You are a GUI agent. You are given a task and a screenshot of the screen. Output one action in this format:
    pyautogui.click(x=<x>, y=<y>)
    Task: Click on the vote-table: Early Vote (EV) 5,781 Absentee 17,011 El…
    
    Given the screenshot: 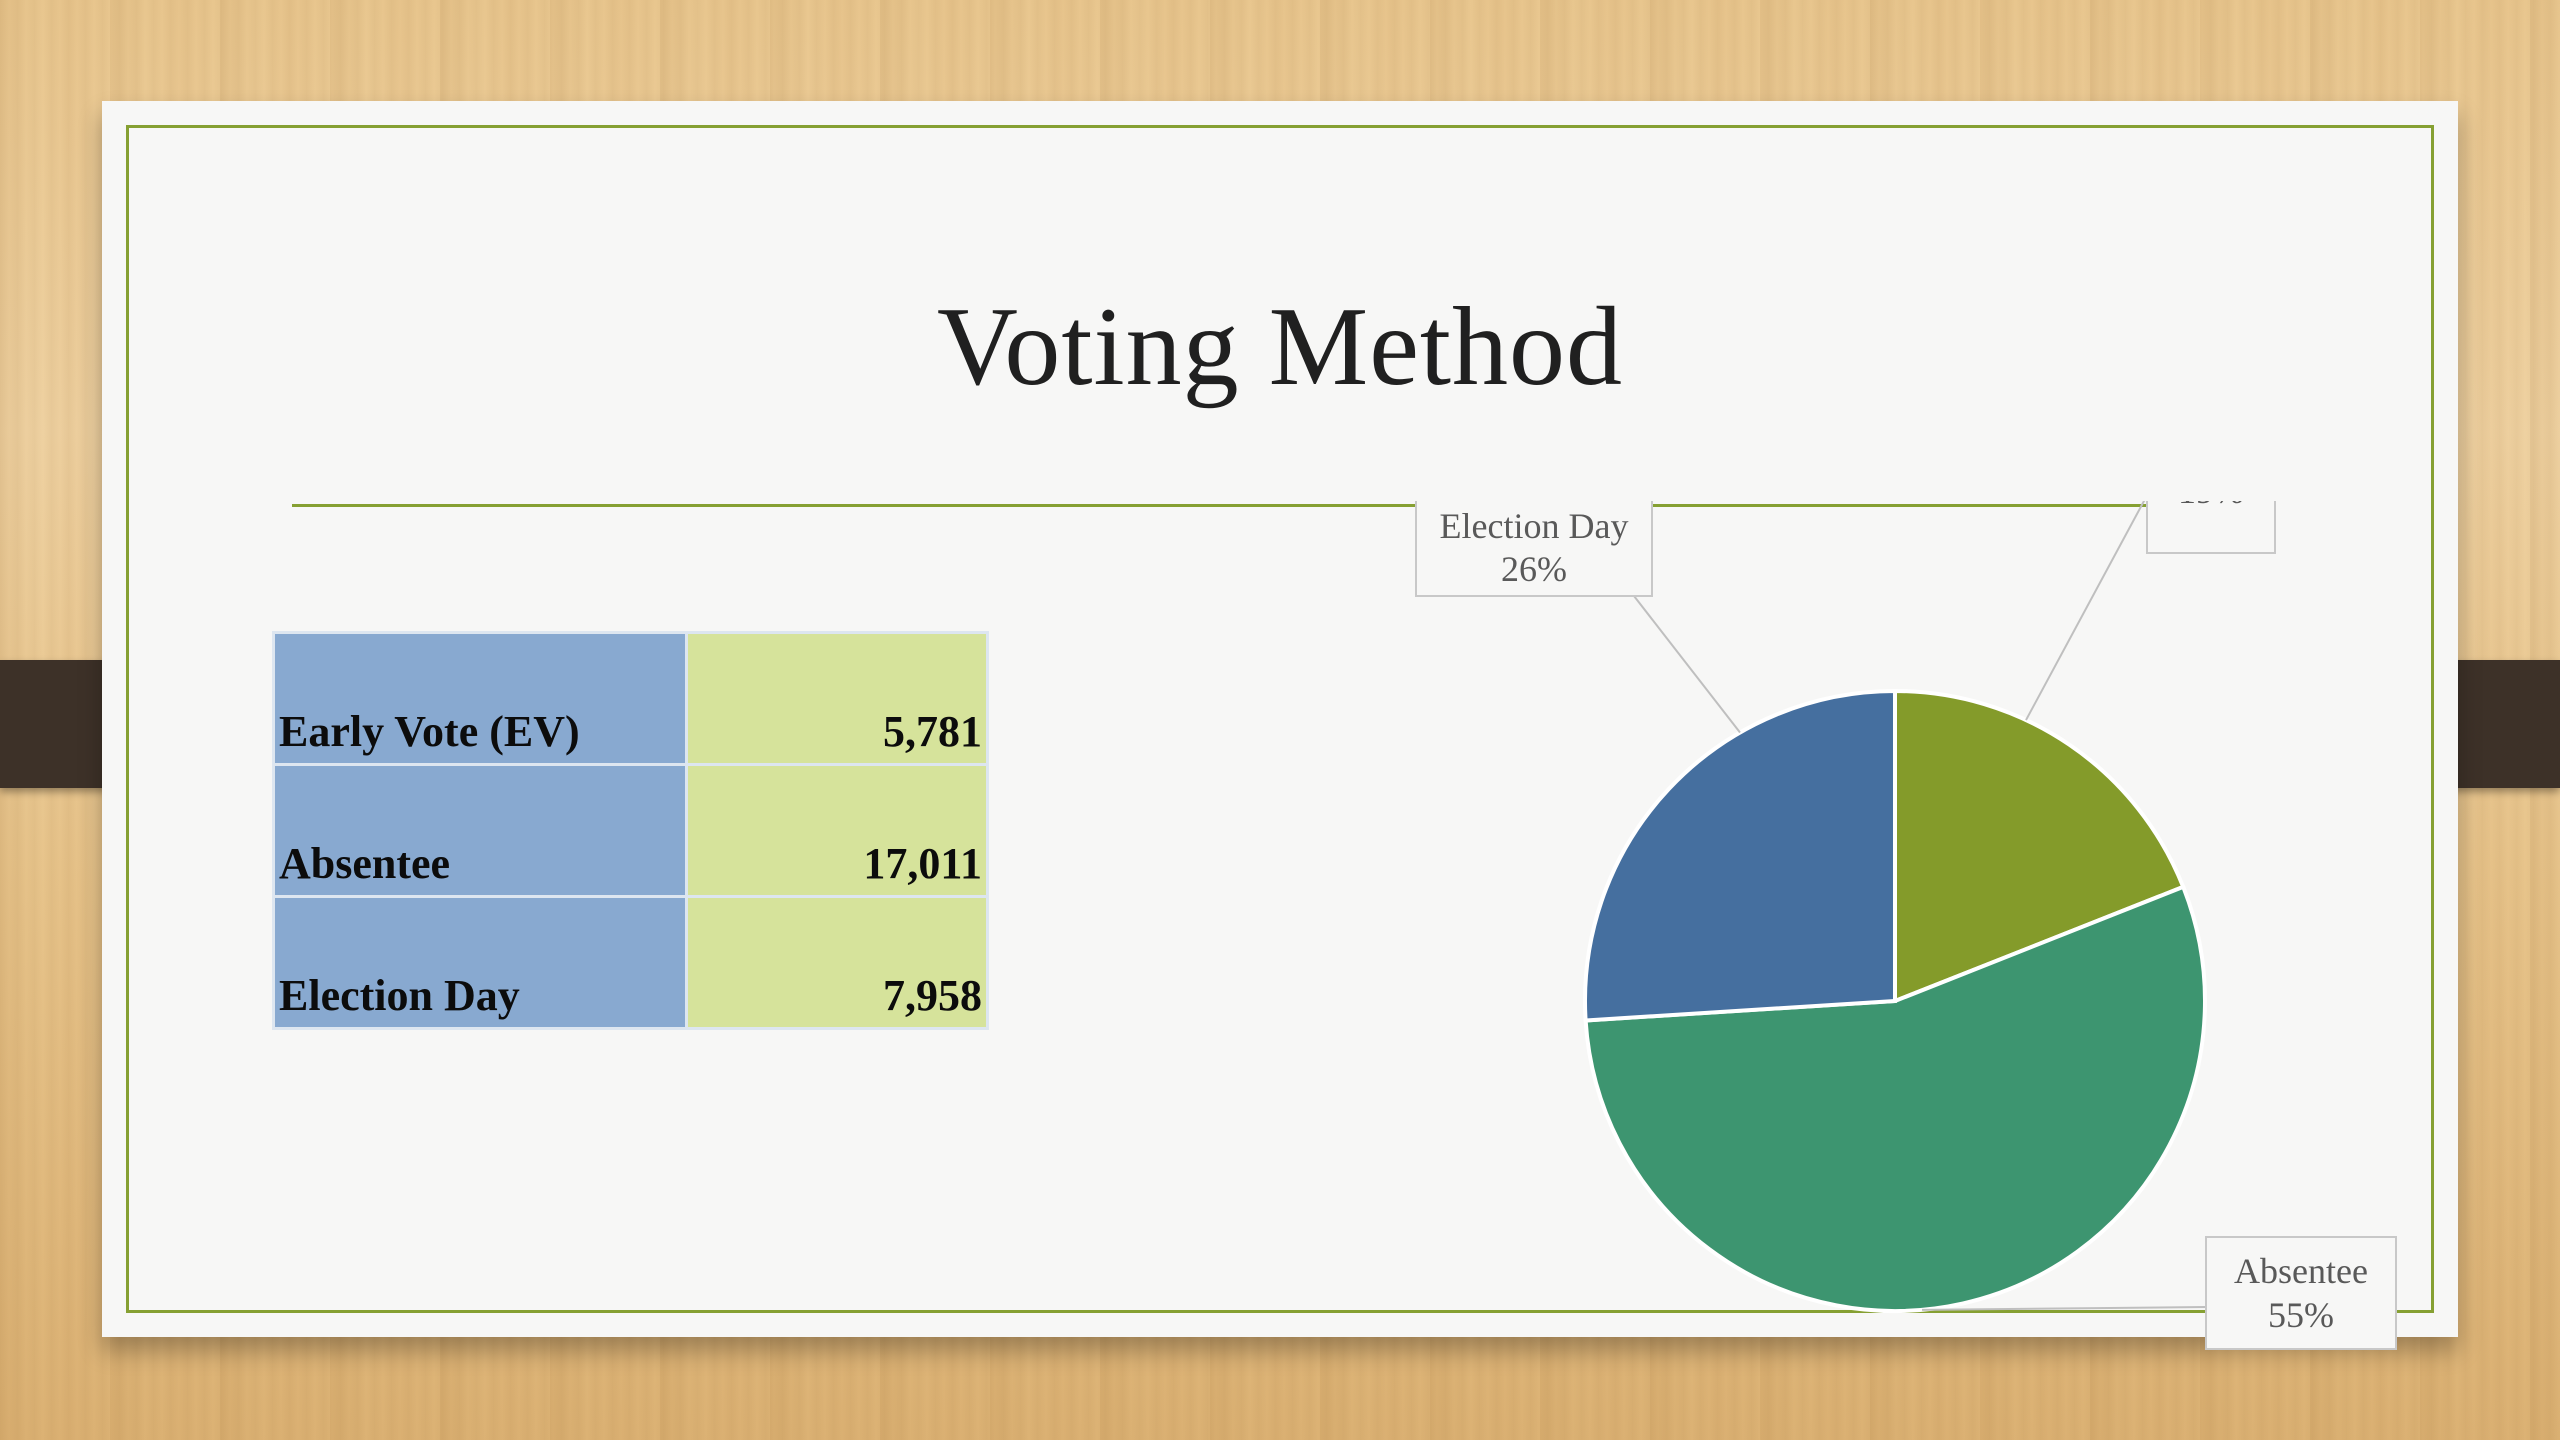 What is the action you would take?
    pyautogui.click(x=630, y=830)
    